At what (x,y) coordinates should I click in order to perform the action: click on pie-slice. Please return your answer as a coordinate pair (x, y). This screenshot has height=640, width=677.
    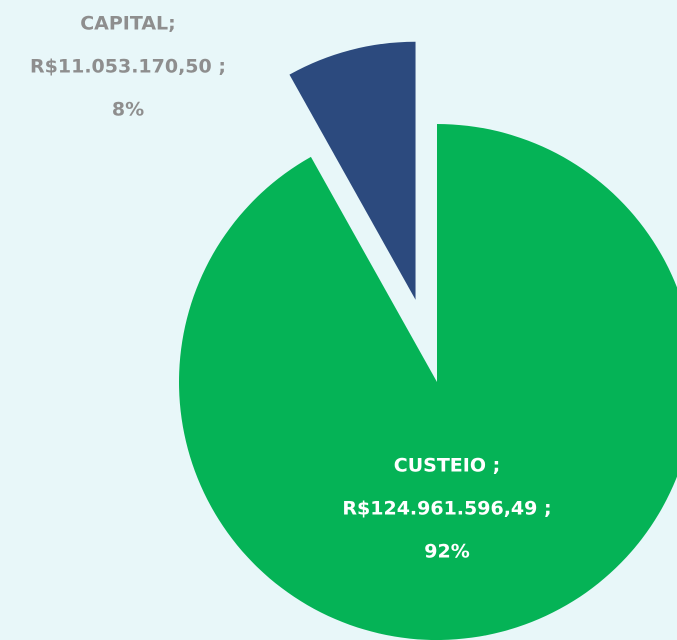
    Looking at the image, I should click on (352, 170).